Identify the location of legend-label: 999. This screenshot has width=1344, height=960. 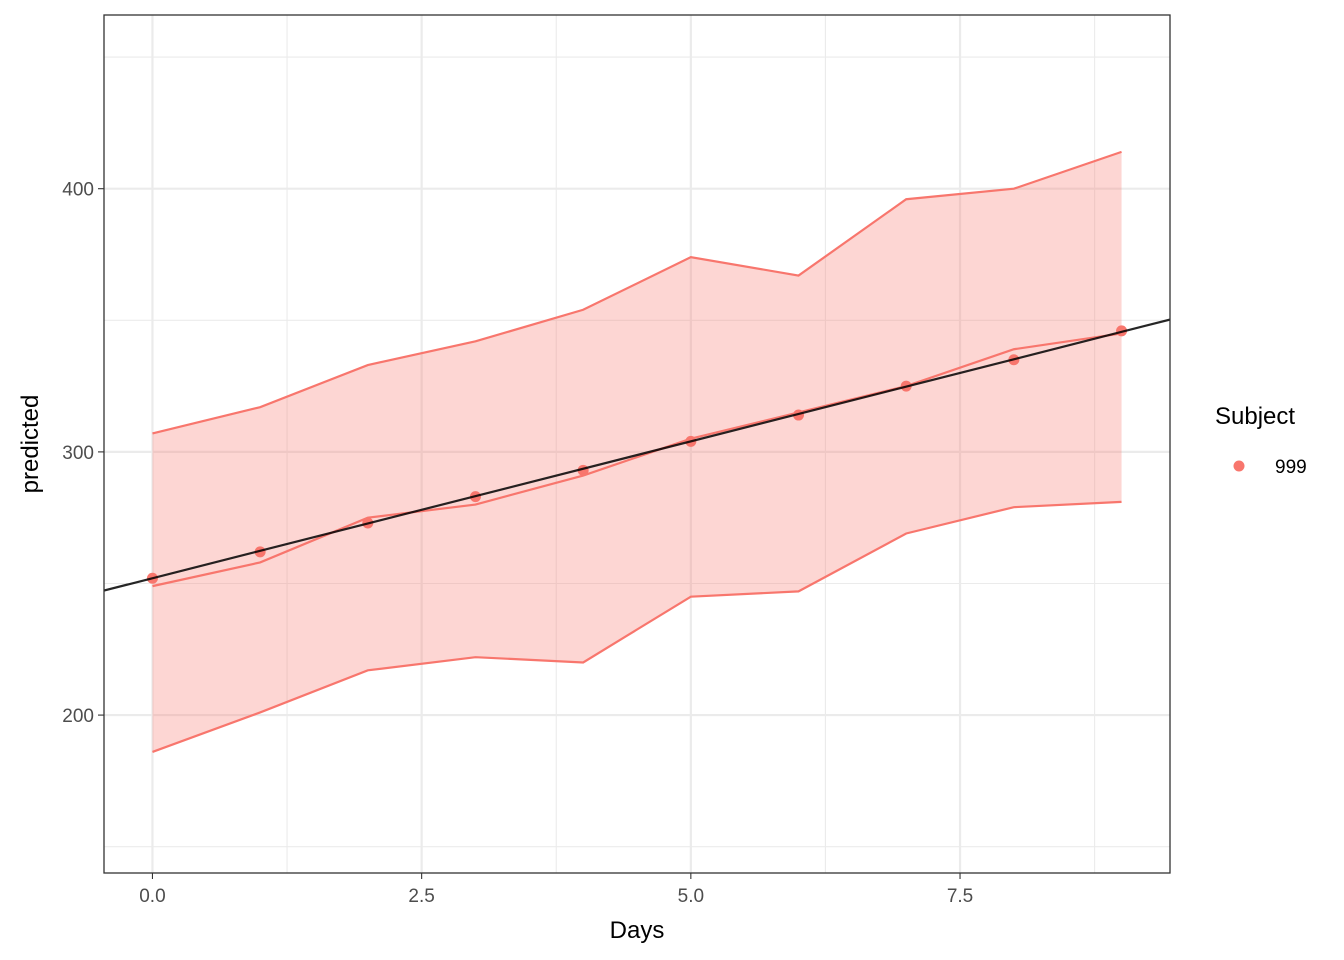
(1291, 467).